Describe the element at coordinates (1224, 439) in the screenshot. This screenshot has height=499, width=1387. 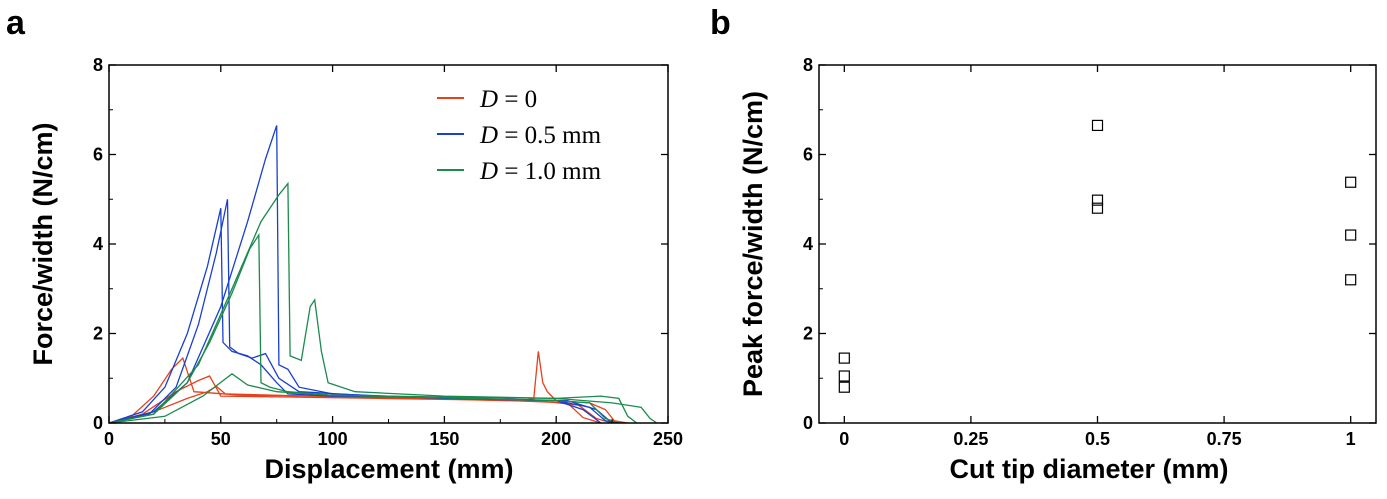
I see `x-tick-label: 0.75` at that location.